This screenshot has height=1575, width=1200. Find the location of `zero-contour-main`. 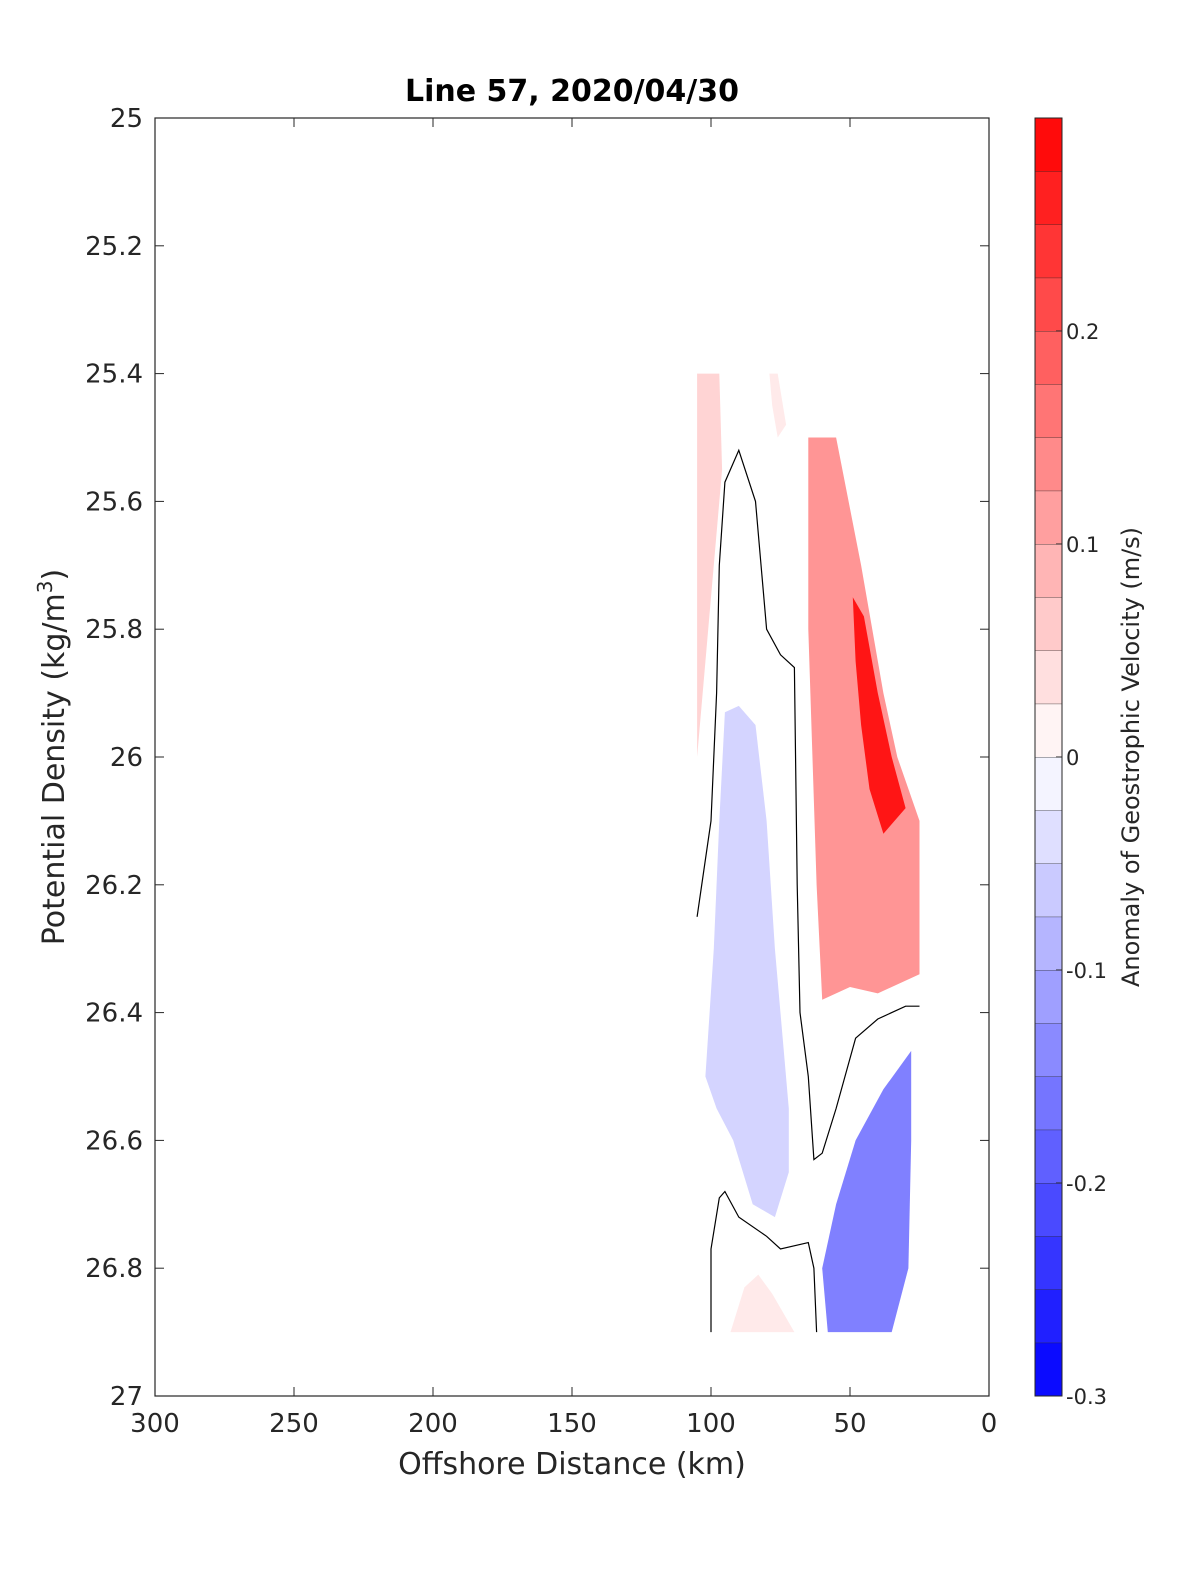

zero-contour-main is located at coordinates (808, 804).